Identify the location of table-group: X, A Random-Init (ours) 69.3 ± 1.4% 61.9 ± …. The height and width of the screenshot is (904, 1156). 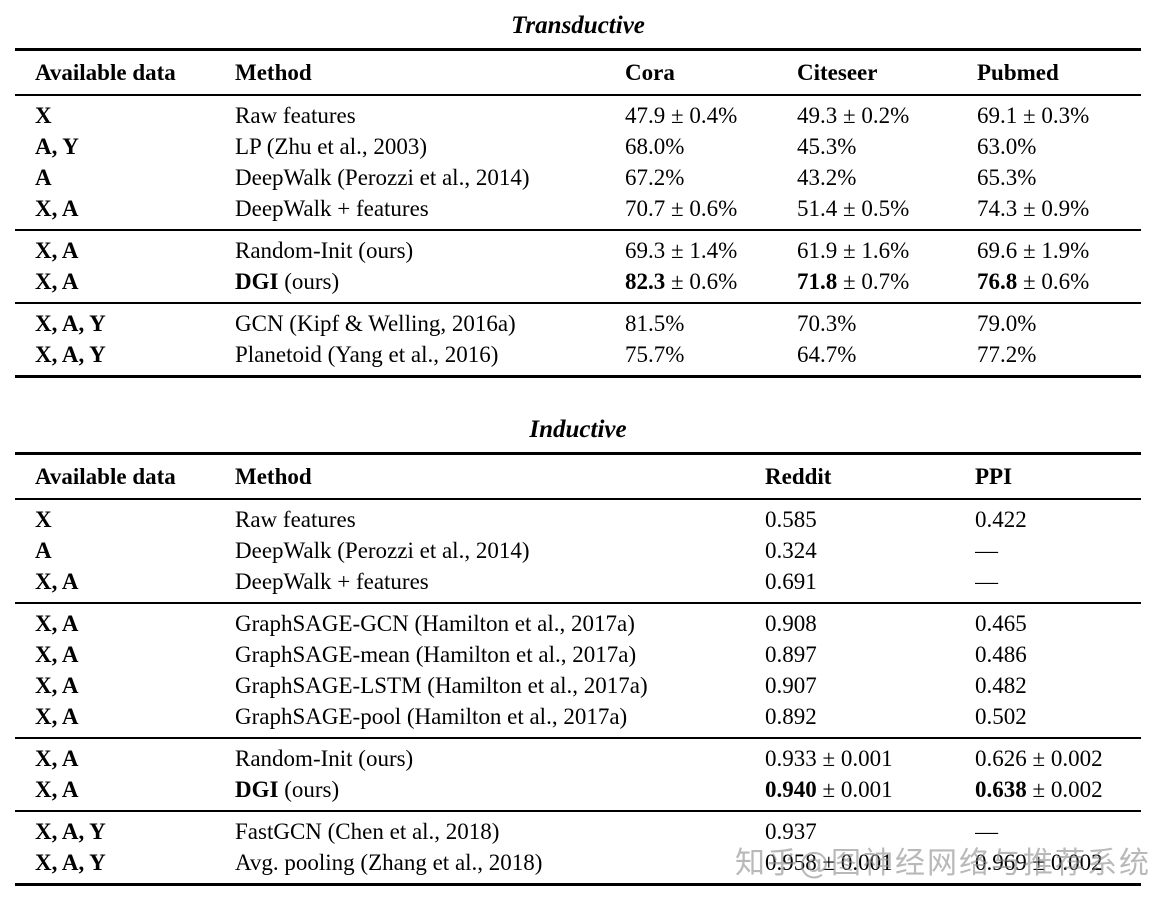
(578, 266).